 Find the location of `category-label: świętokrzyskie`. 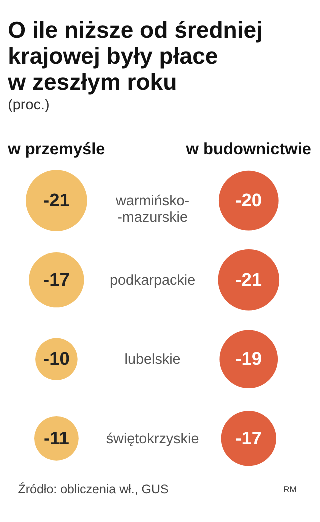

category-label: świętokrzyskie is located at coordinates (153, 439).